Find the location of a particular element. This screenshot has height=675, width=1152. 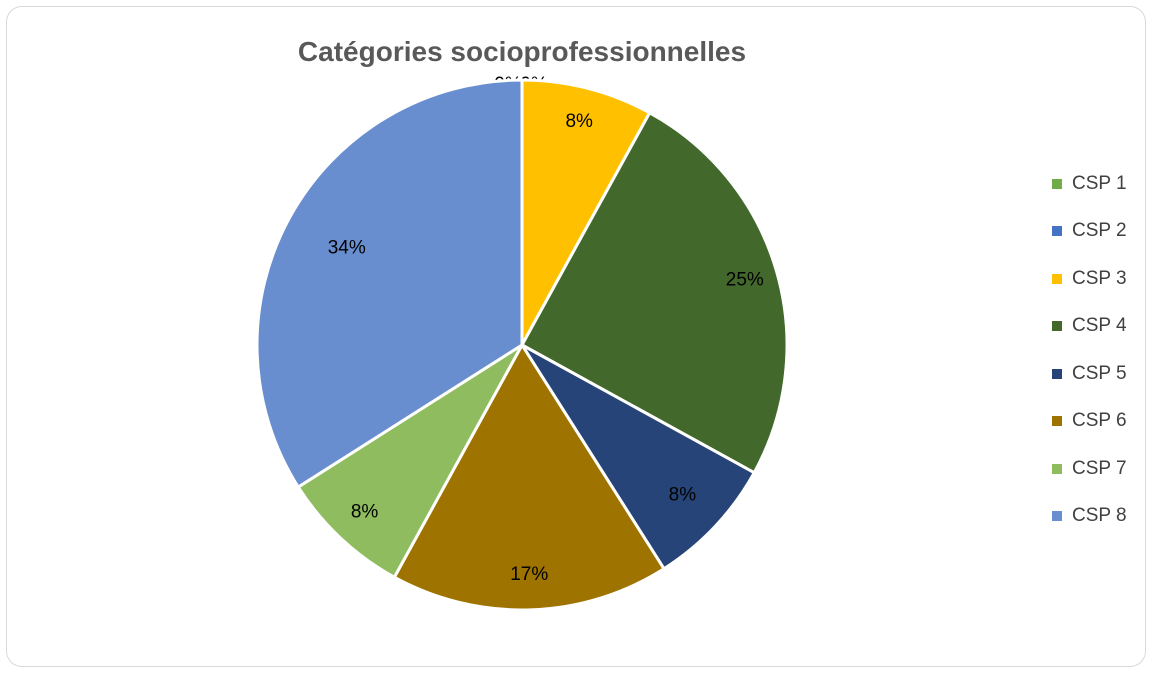

legend-label: CSP 6 is located at coordinates (1099, 421).